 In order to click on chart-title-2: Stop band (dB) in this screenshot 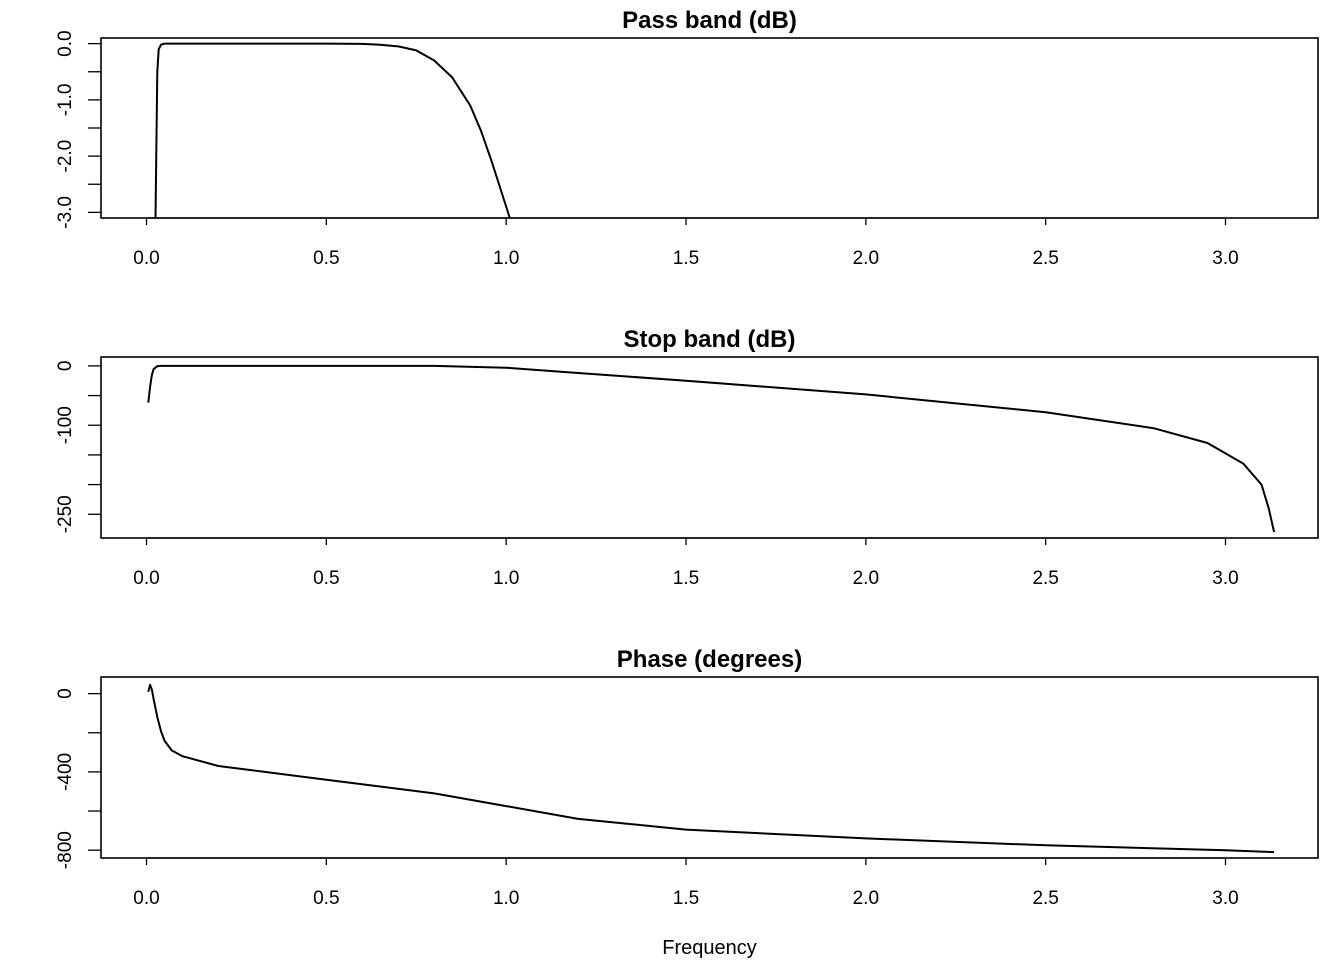, I will do `click(710, 339)`.